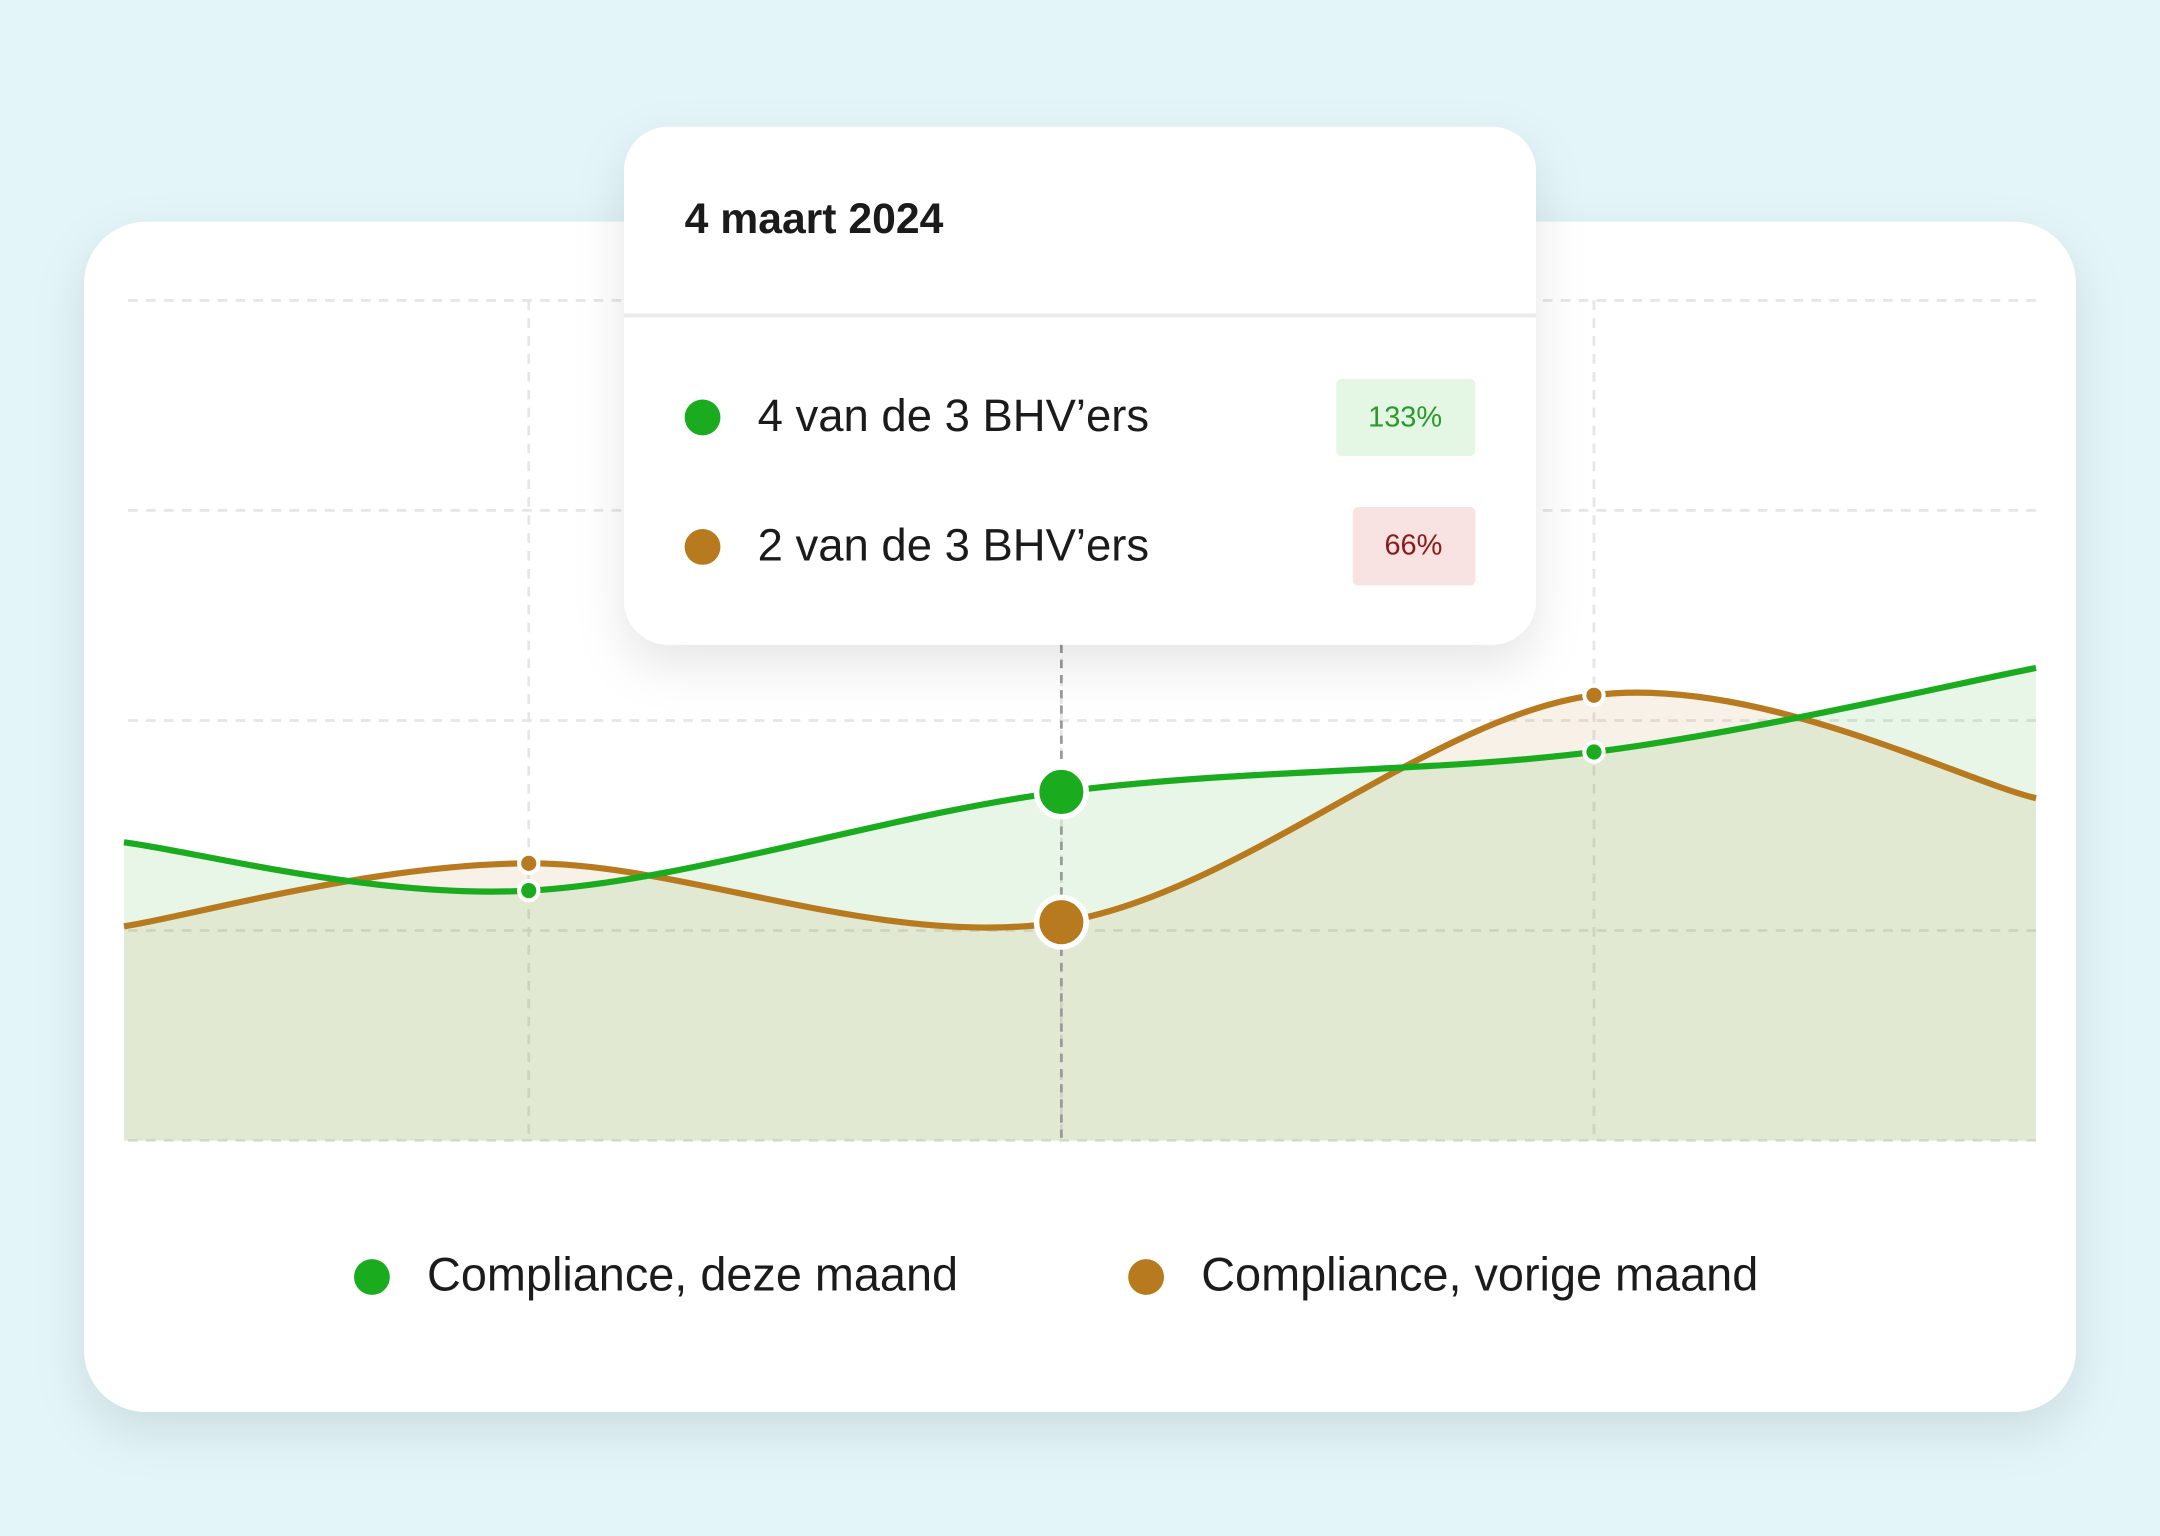  I want to click on tooltip-title: 4 maart 2024, so click(814, 219).